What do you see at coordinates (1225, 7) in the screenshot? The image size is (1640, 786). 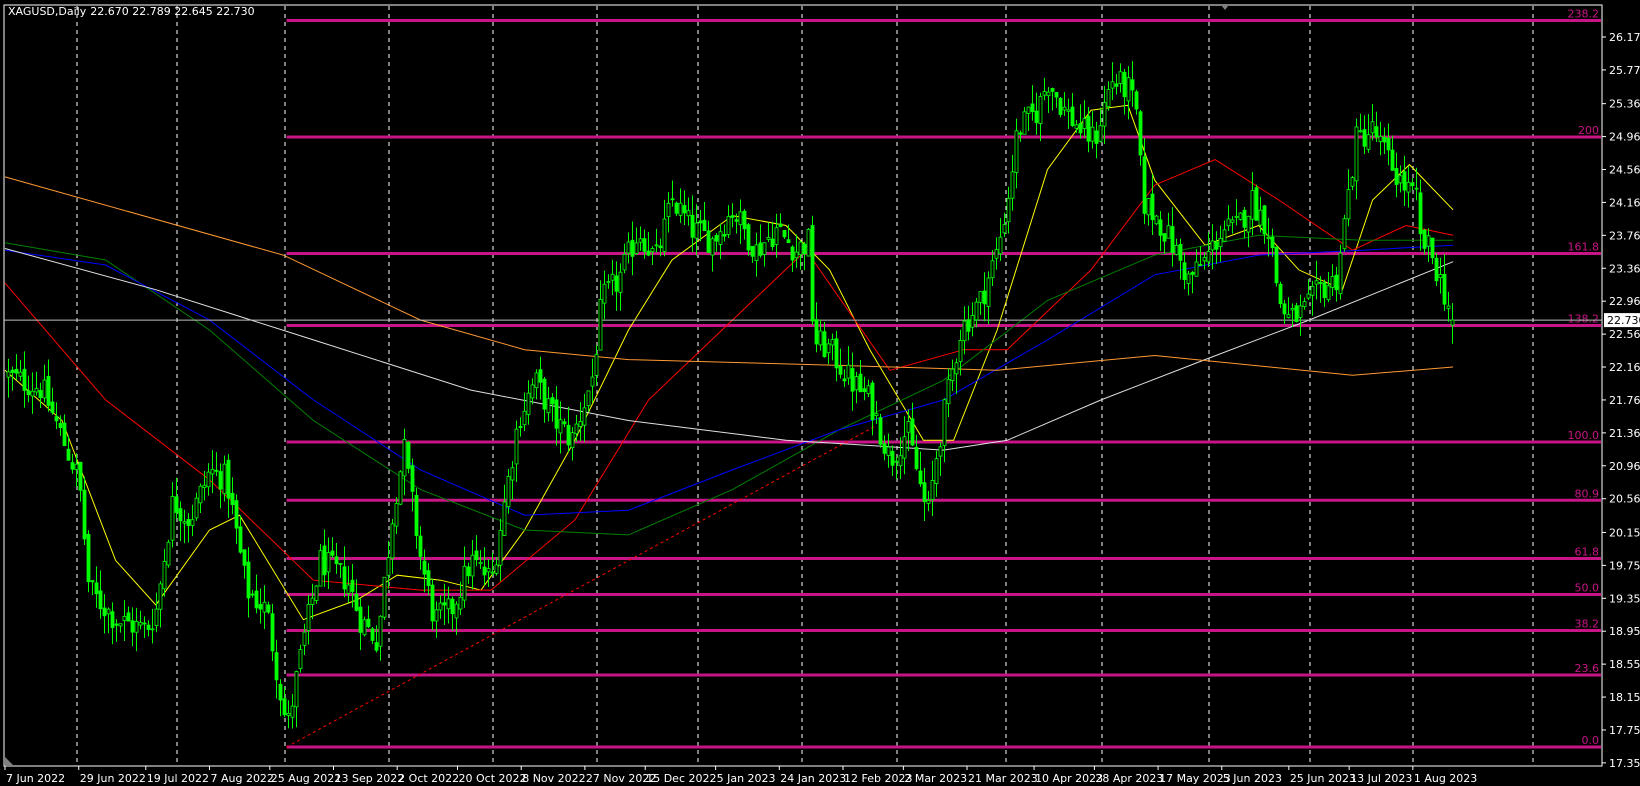 I see `chart-shift-marker-icon` at bounding box center [1225, 7].